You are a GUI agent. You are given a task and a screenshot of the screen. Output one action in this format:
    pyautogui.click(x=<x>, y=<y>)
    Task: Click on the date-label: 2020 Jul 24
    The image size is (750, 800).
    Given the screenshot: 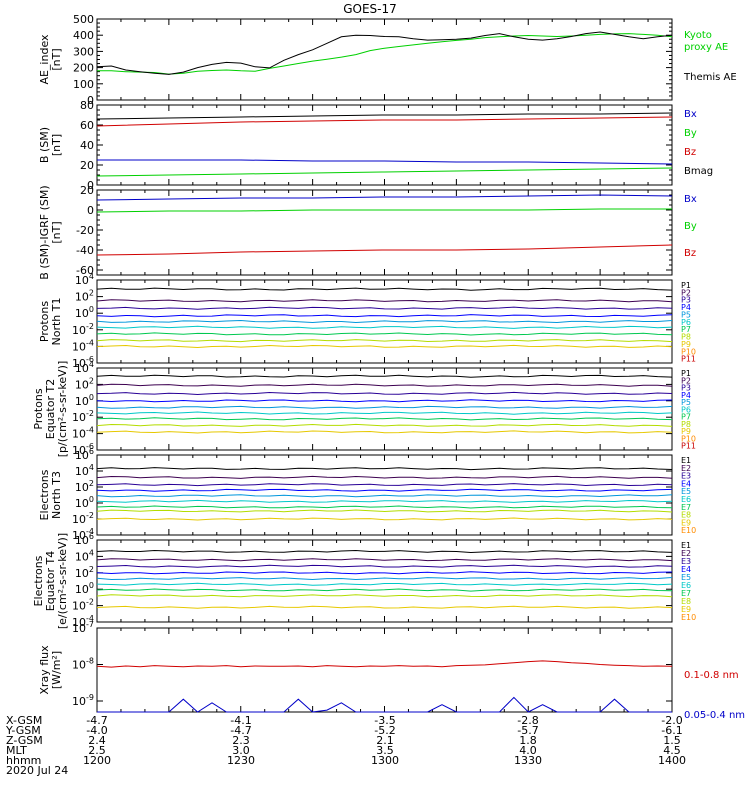 What is the action you would take?
    pyautogui.click(x=37, y=770)
    